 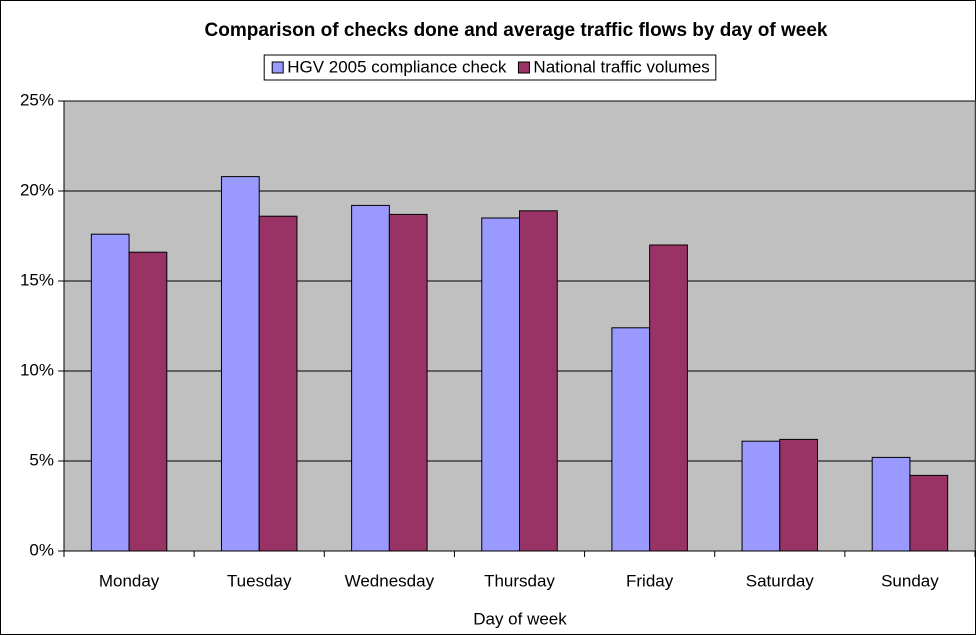 I want to click on x-axis-label: Day of week, so click(x=520, y=618).